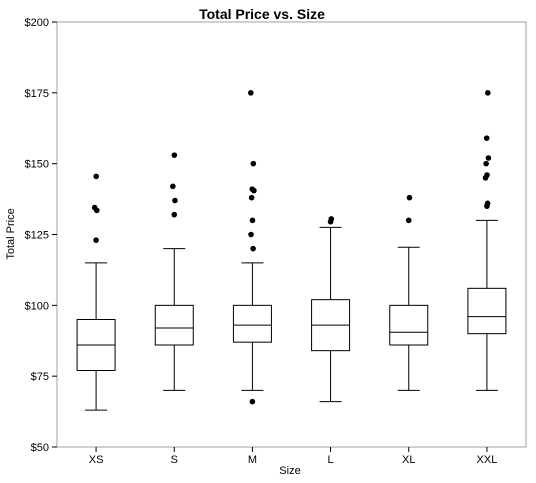 This screenshot has height=483, width=536. What do you see at coordinates (289, 471) in the screenshot?
I see `x-axis-label: Size` at bounding box center [289, 471].